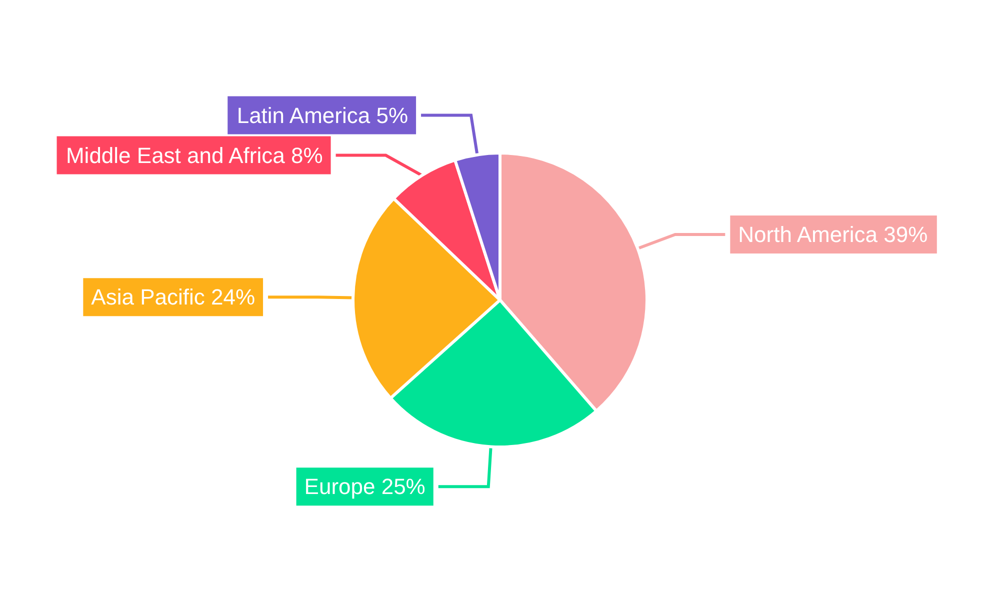 The image size is (1000, 600). I want to click on slice-label: Asia Pacific 24%, so click(173, 297).